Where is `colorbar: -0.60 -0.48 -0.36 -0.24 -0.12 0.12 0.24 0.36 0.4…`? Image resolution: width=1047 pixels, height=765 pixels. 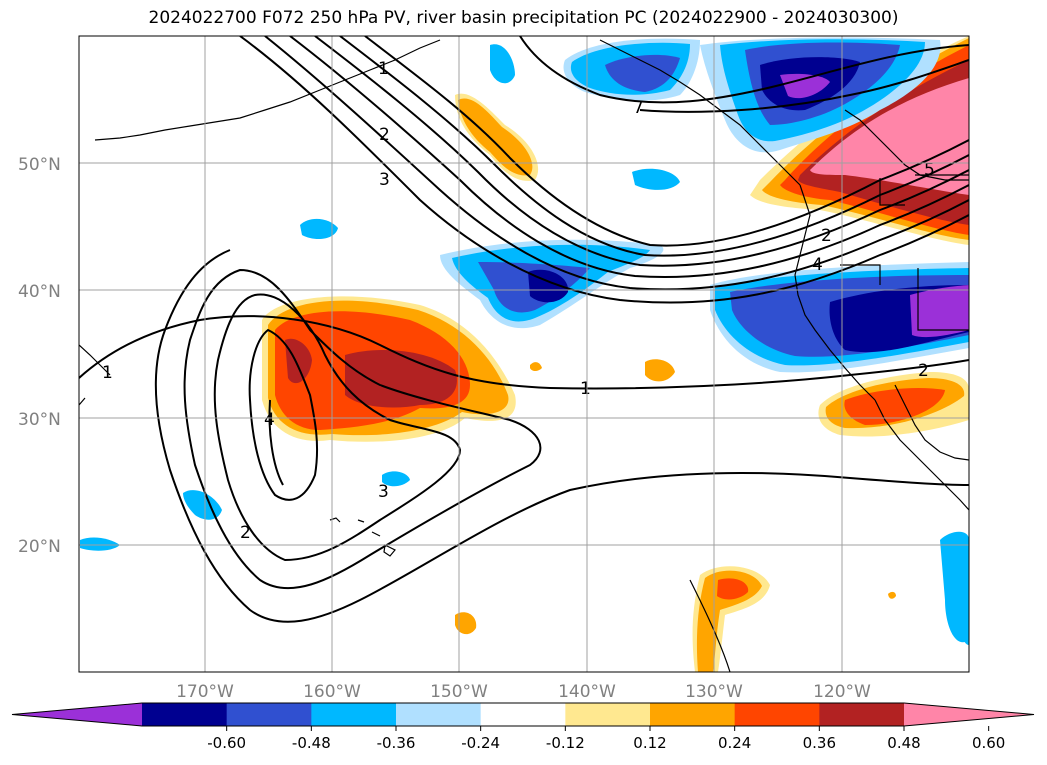 colorbar: -0.60 -0.48 -0.36 -0.24 -0.12 0.12 0.24 0.36 0.4… is located at coordinates (523, 727).